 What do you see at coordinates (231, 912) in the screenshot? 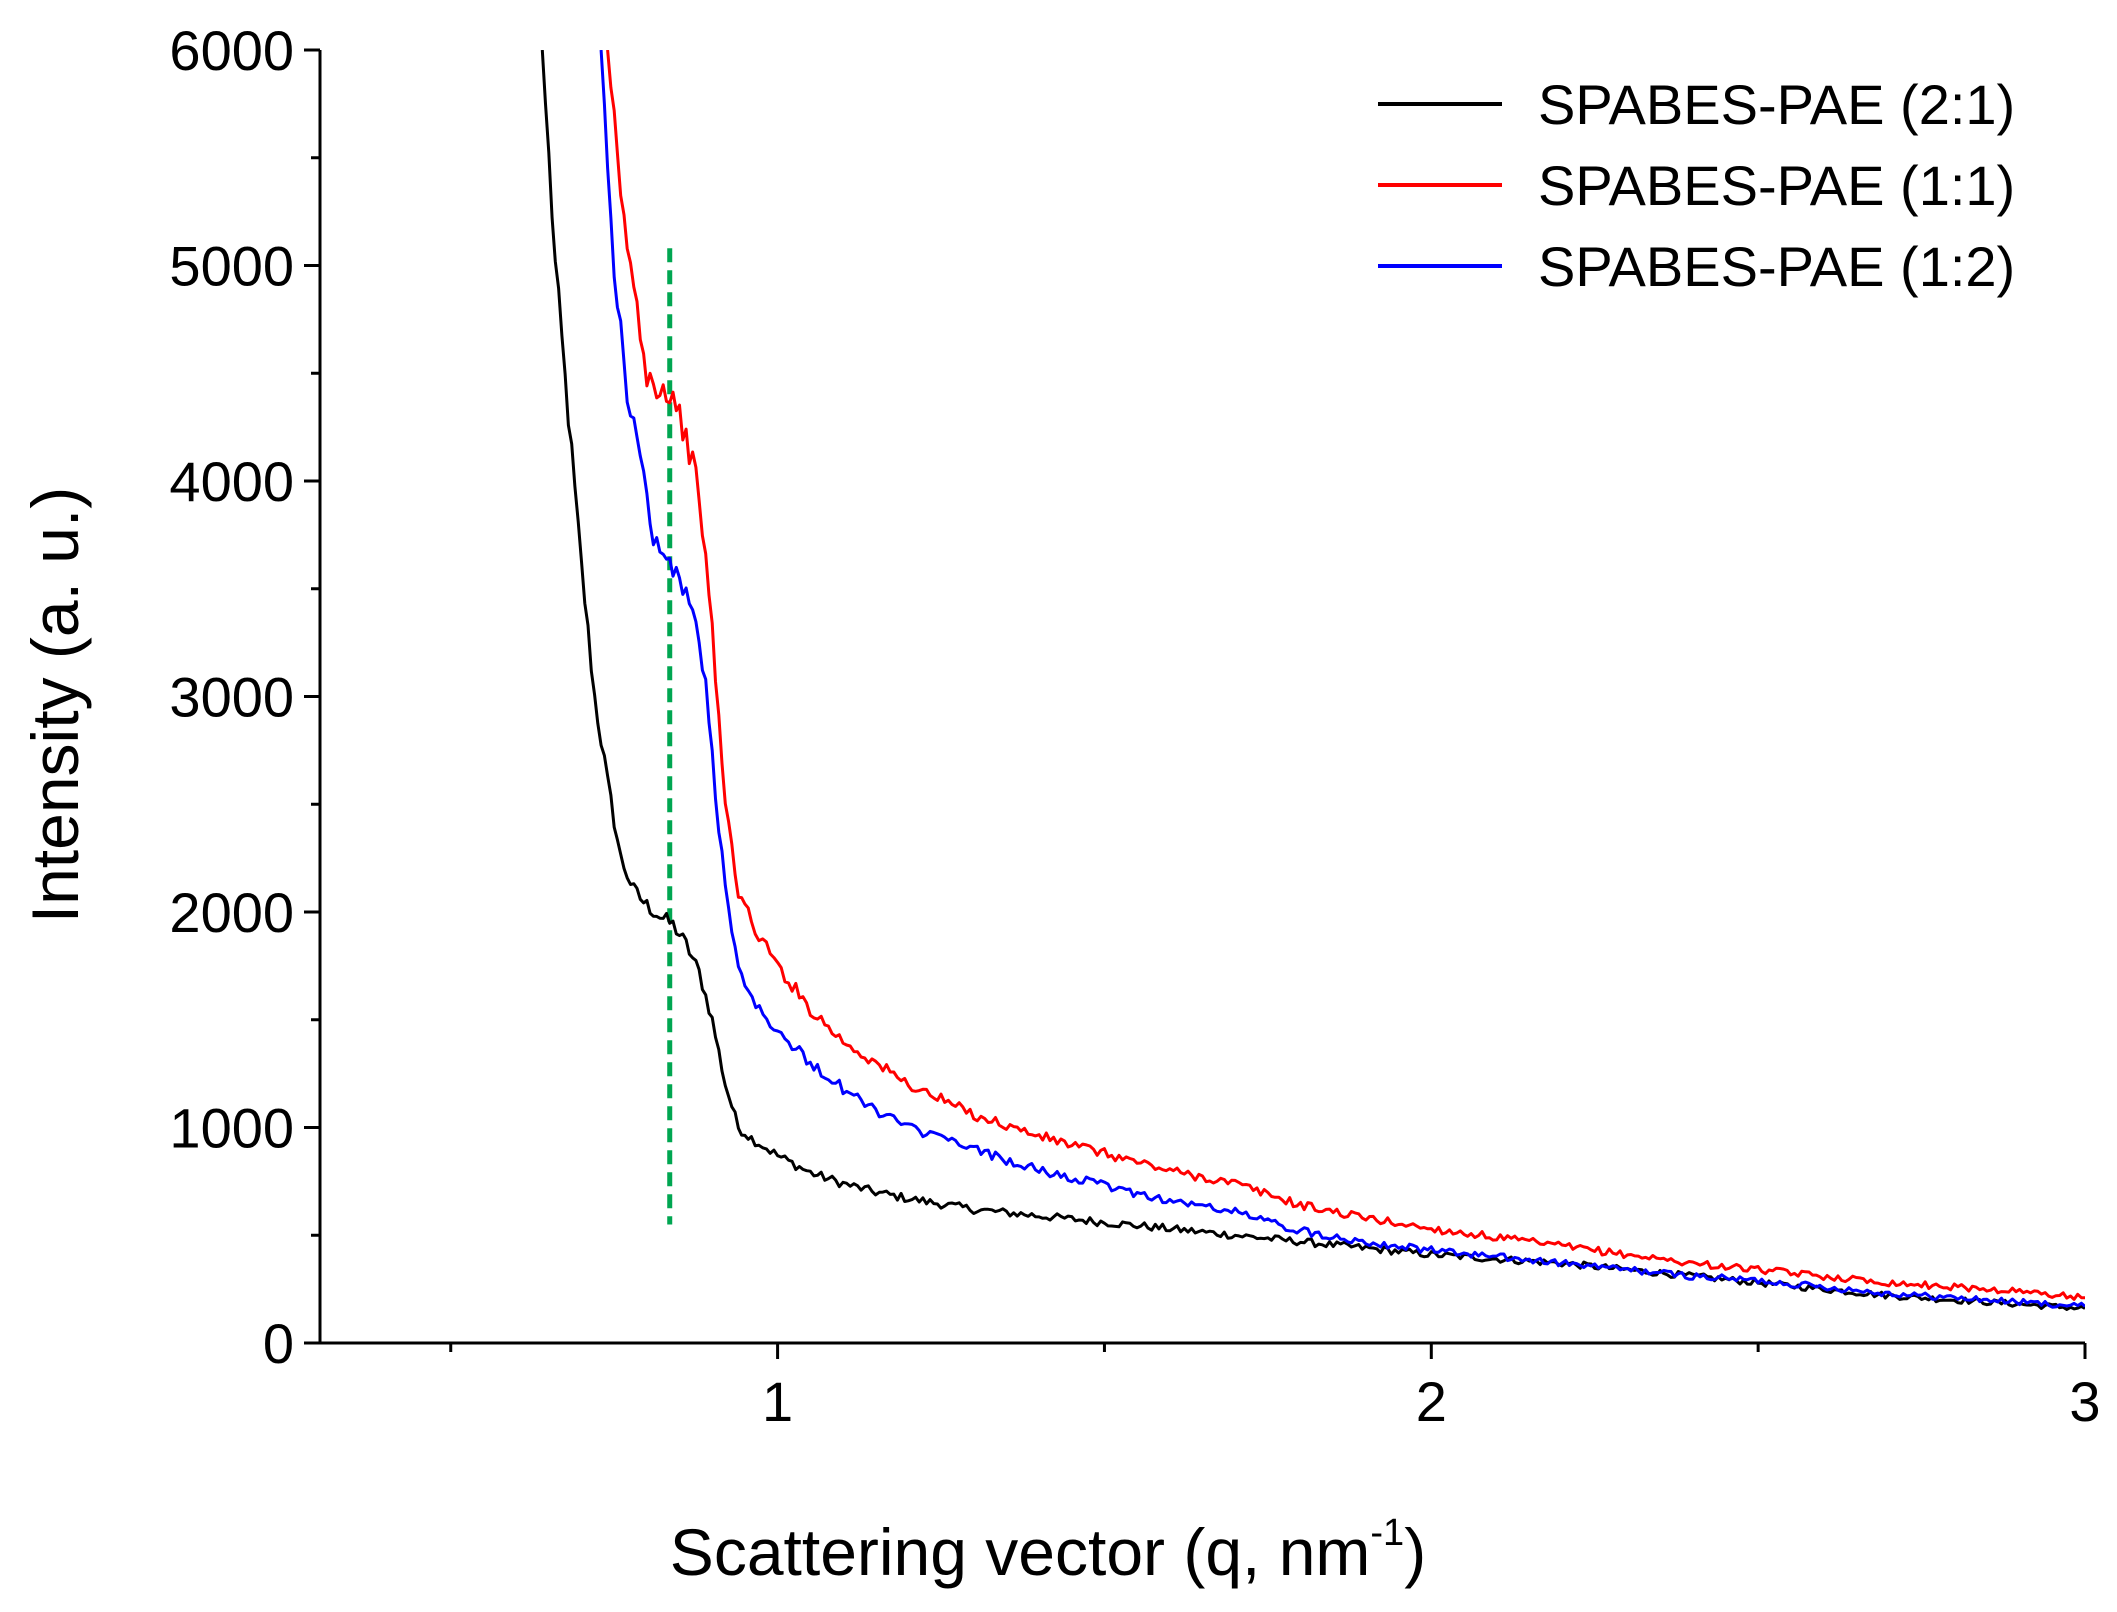
I see `y-tick-label: 2000` at bounding box center [231, 912].